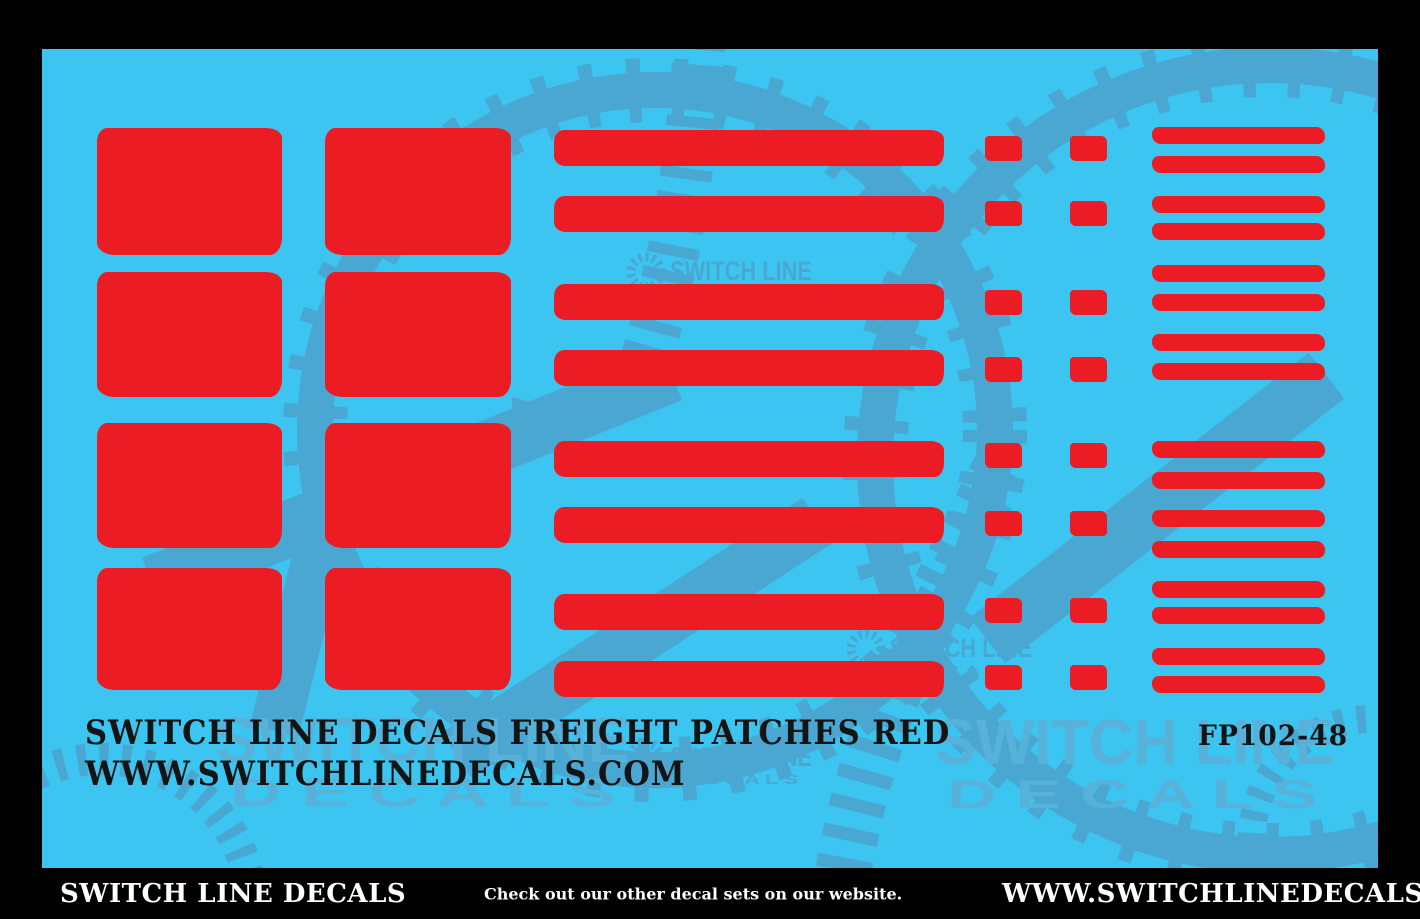 The image size is (1420, 919). What do you see at coordinates (233, 893) in the screenshot?
I see `footer-brand: SWITCH LINE DECALS` at bounding box center [233, 893].